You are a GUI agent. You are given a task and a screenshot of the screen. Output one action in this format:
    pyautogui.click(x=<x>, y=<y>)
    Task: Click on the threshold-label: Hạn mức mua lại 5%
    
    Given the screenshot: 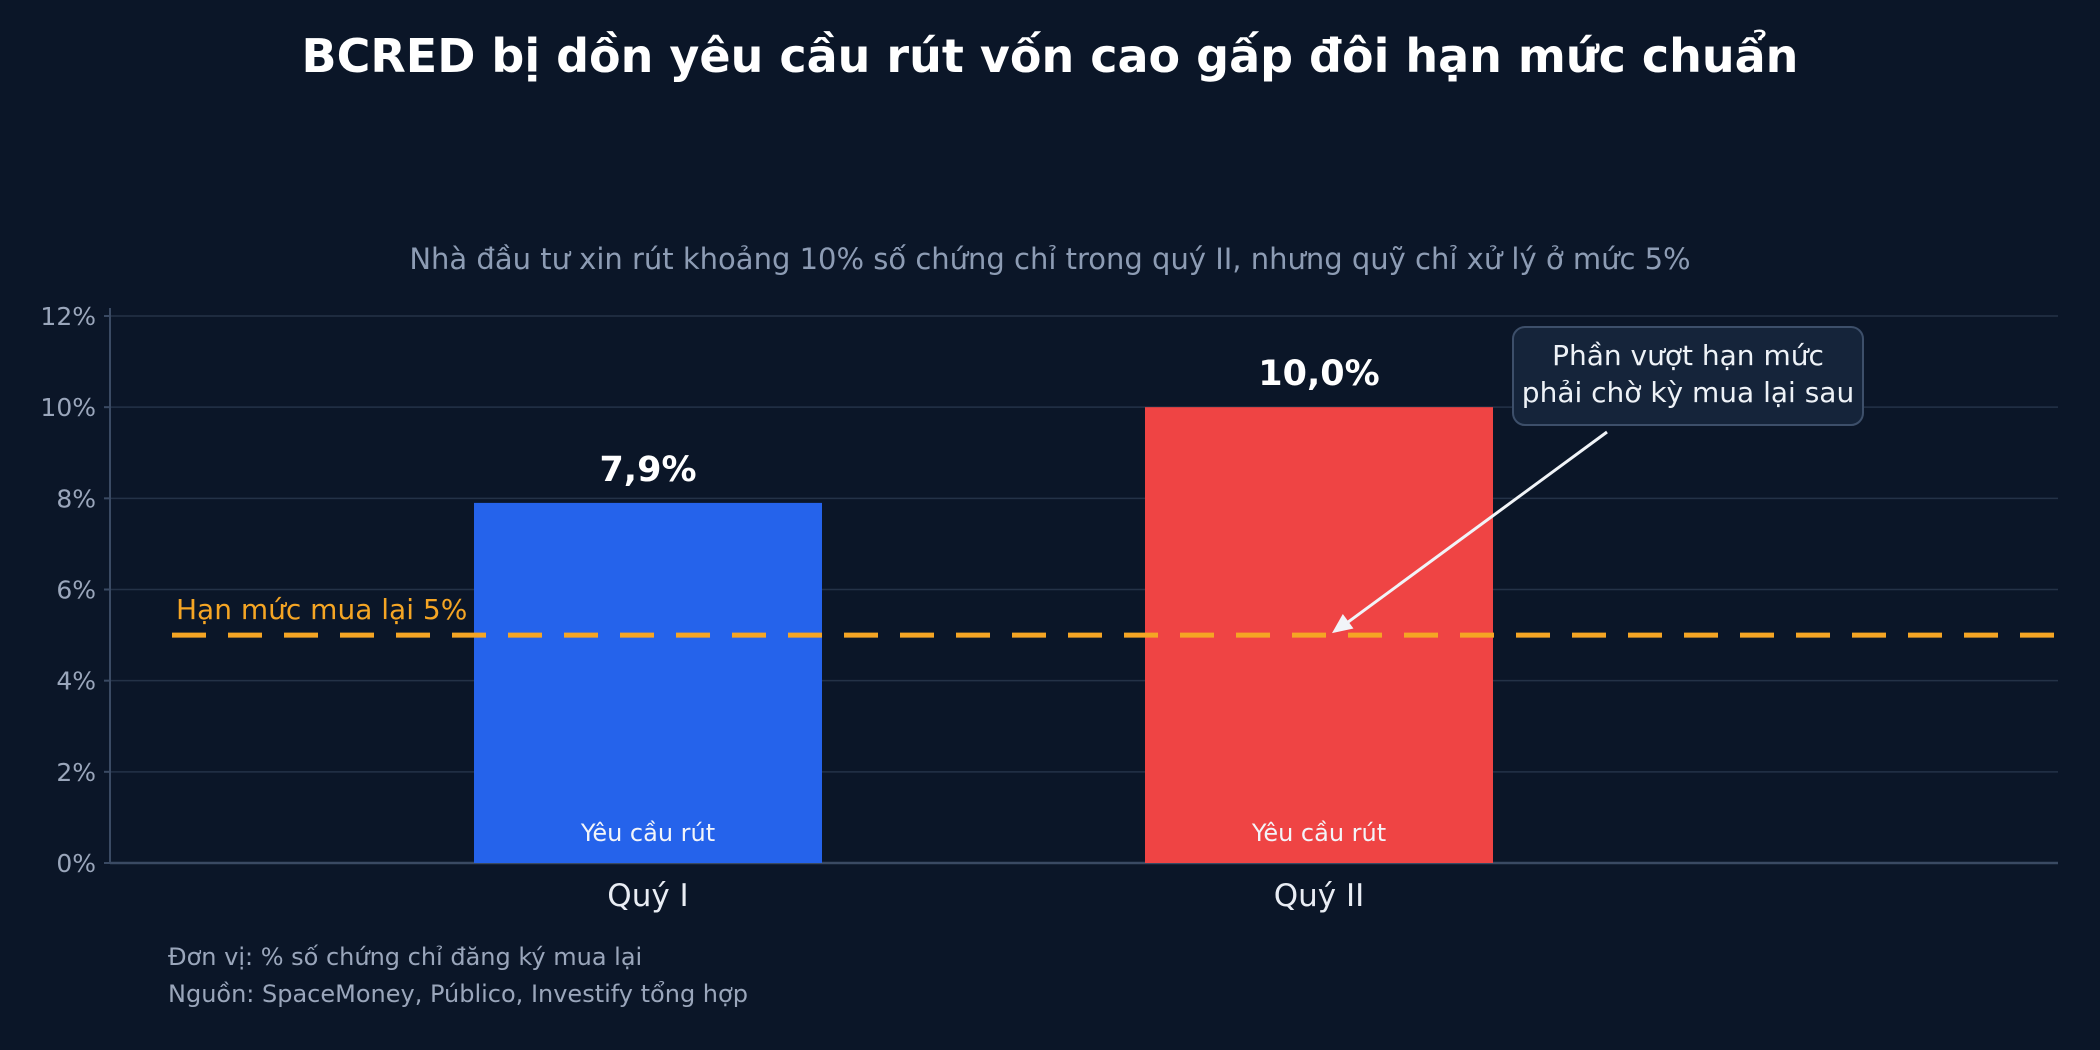 What is the action you would take?
    pyautogui.click(x=321, y=609)
    